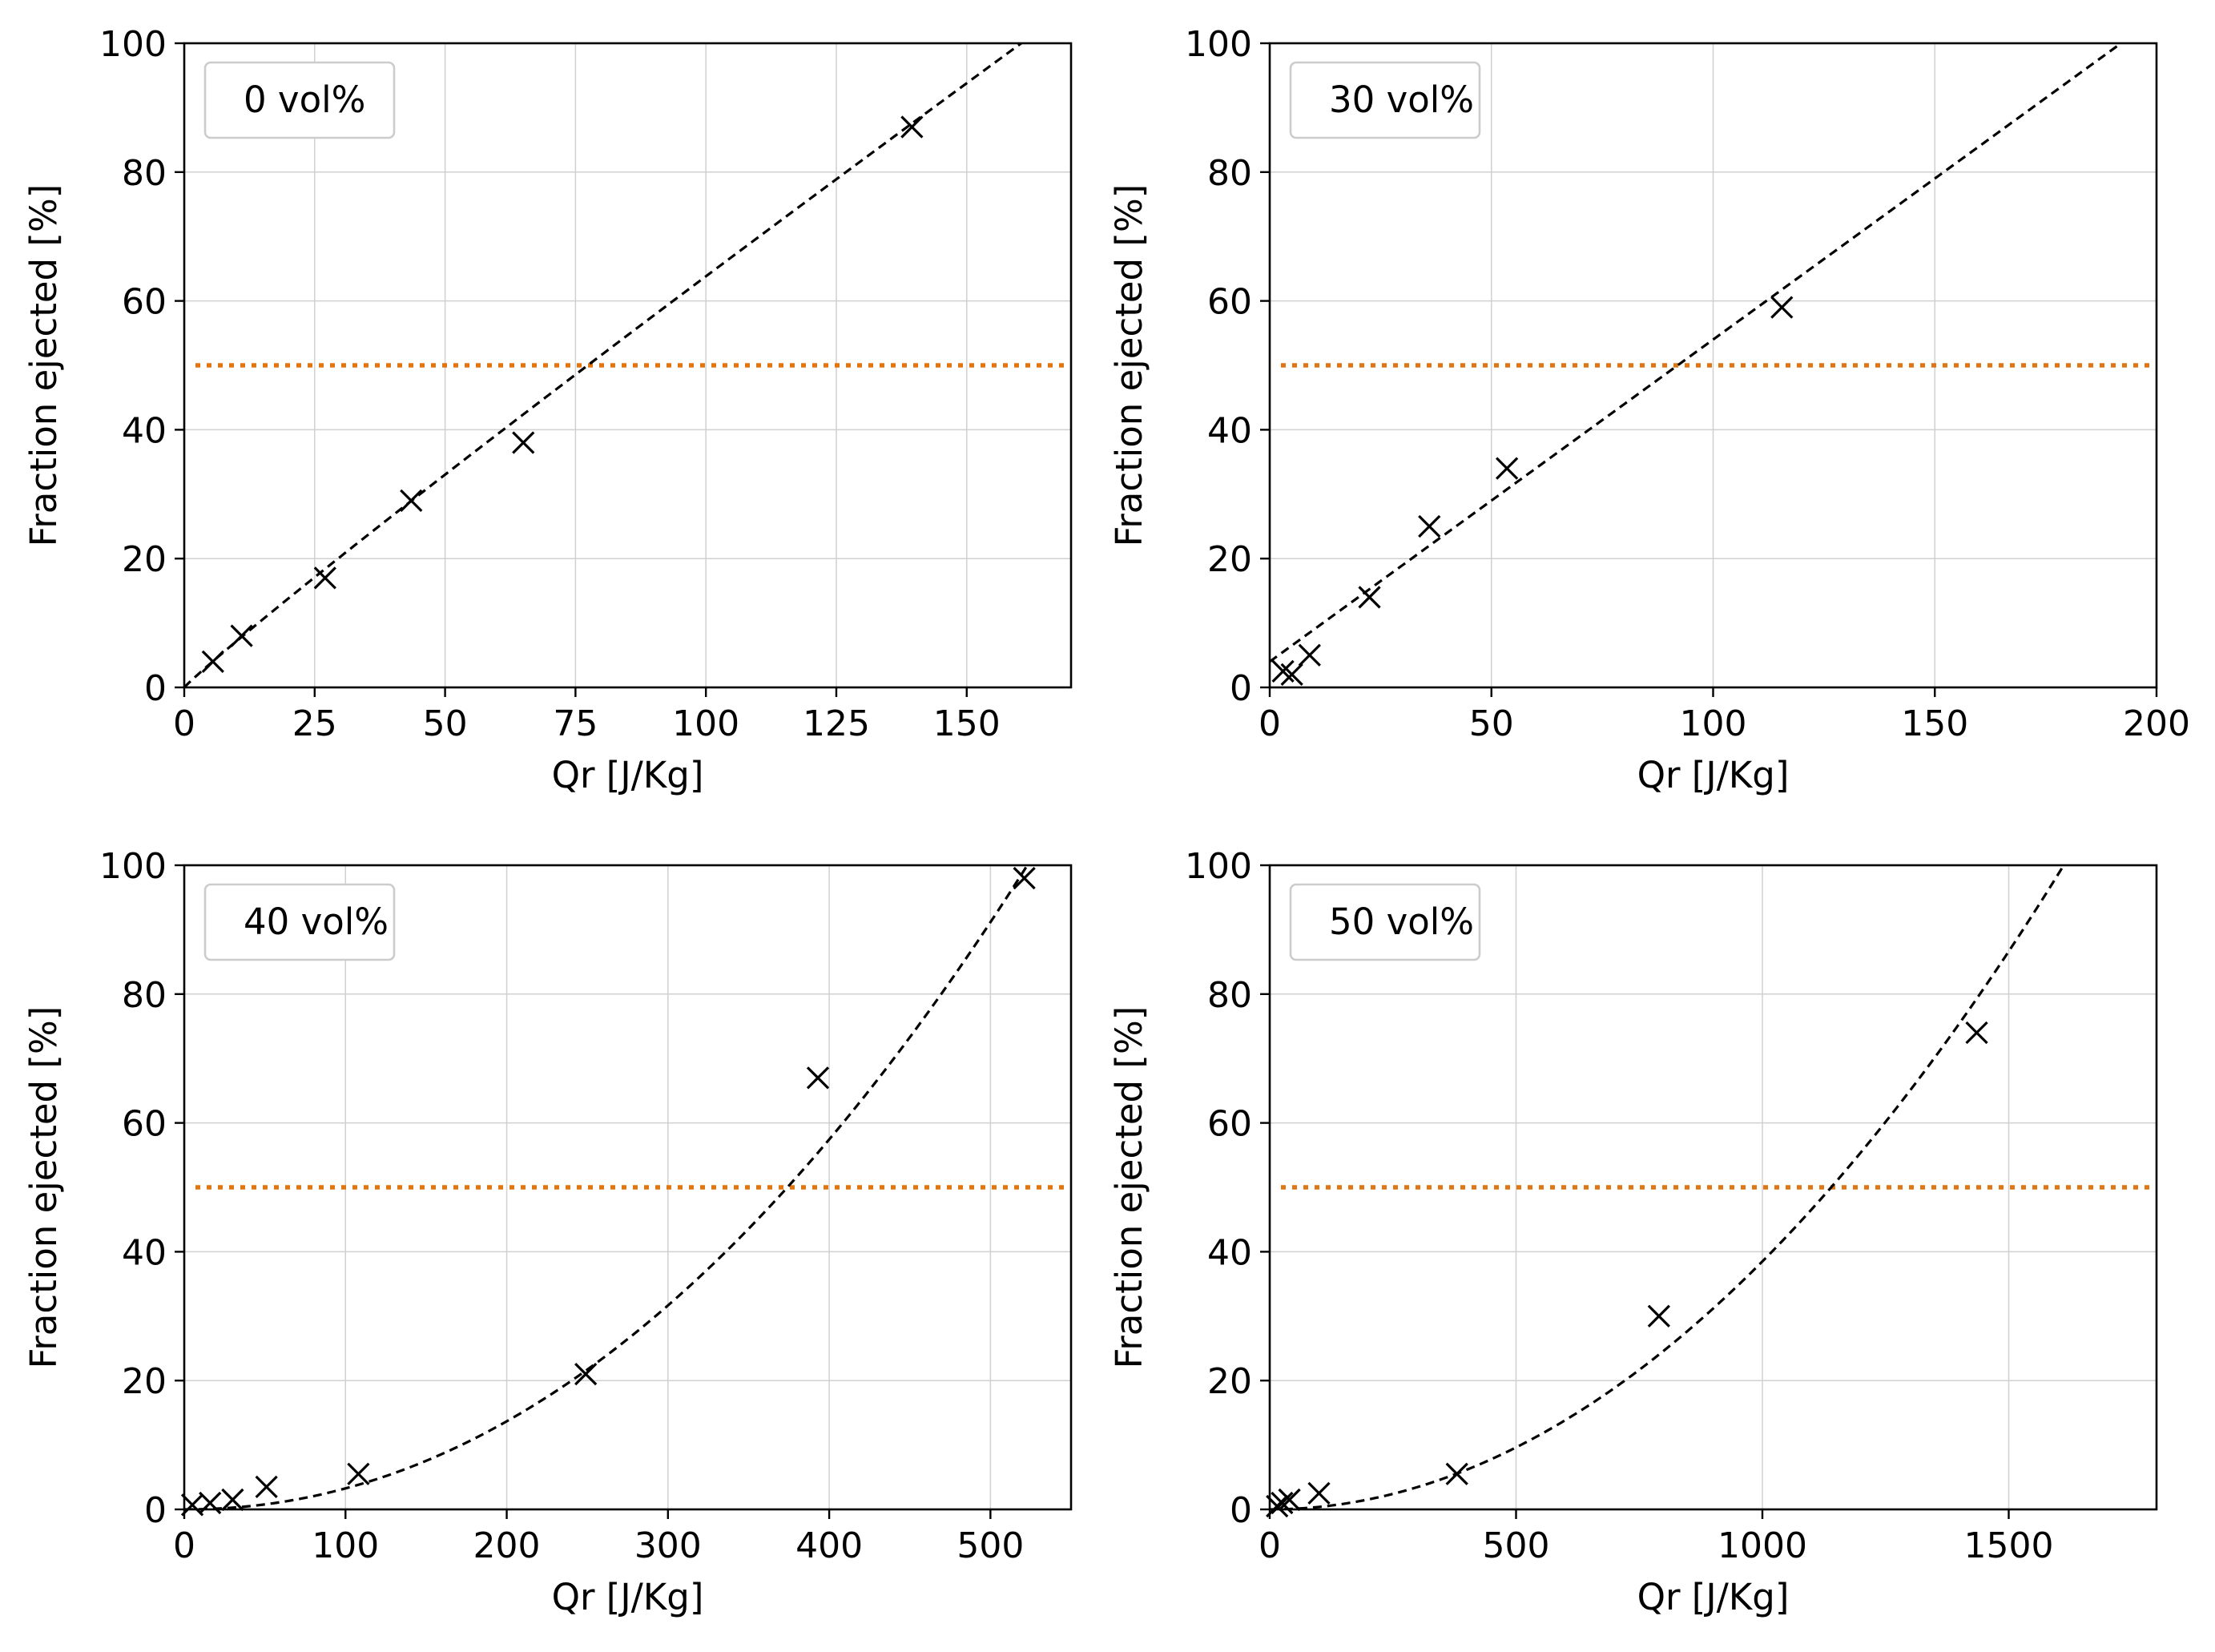 The height and width of the screenshot is (1652, 2215). I want to click on x-tick-label: 1500, so click(2009, 1545).